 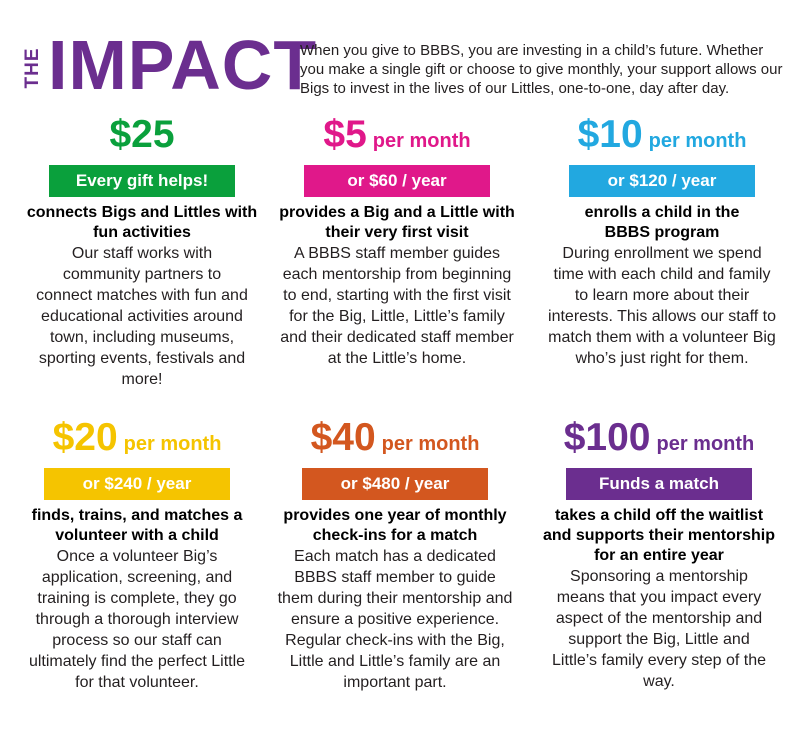 I want to click on card-amount: $20 per month, so click(x=137, y=442).